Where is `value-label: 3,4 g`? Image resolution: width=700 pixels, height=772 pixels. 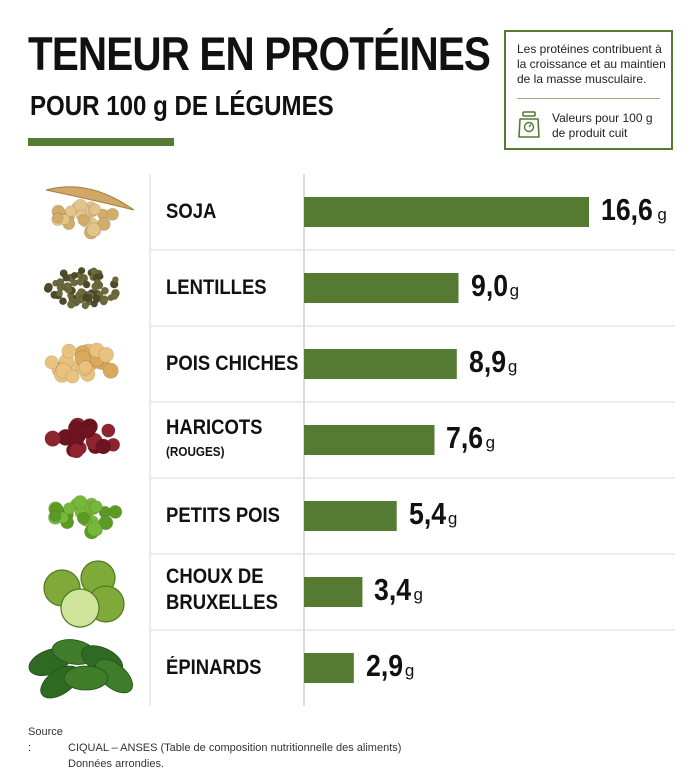
value-label: 3,4 g is located at coordinates (398, 590).